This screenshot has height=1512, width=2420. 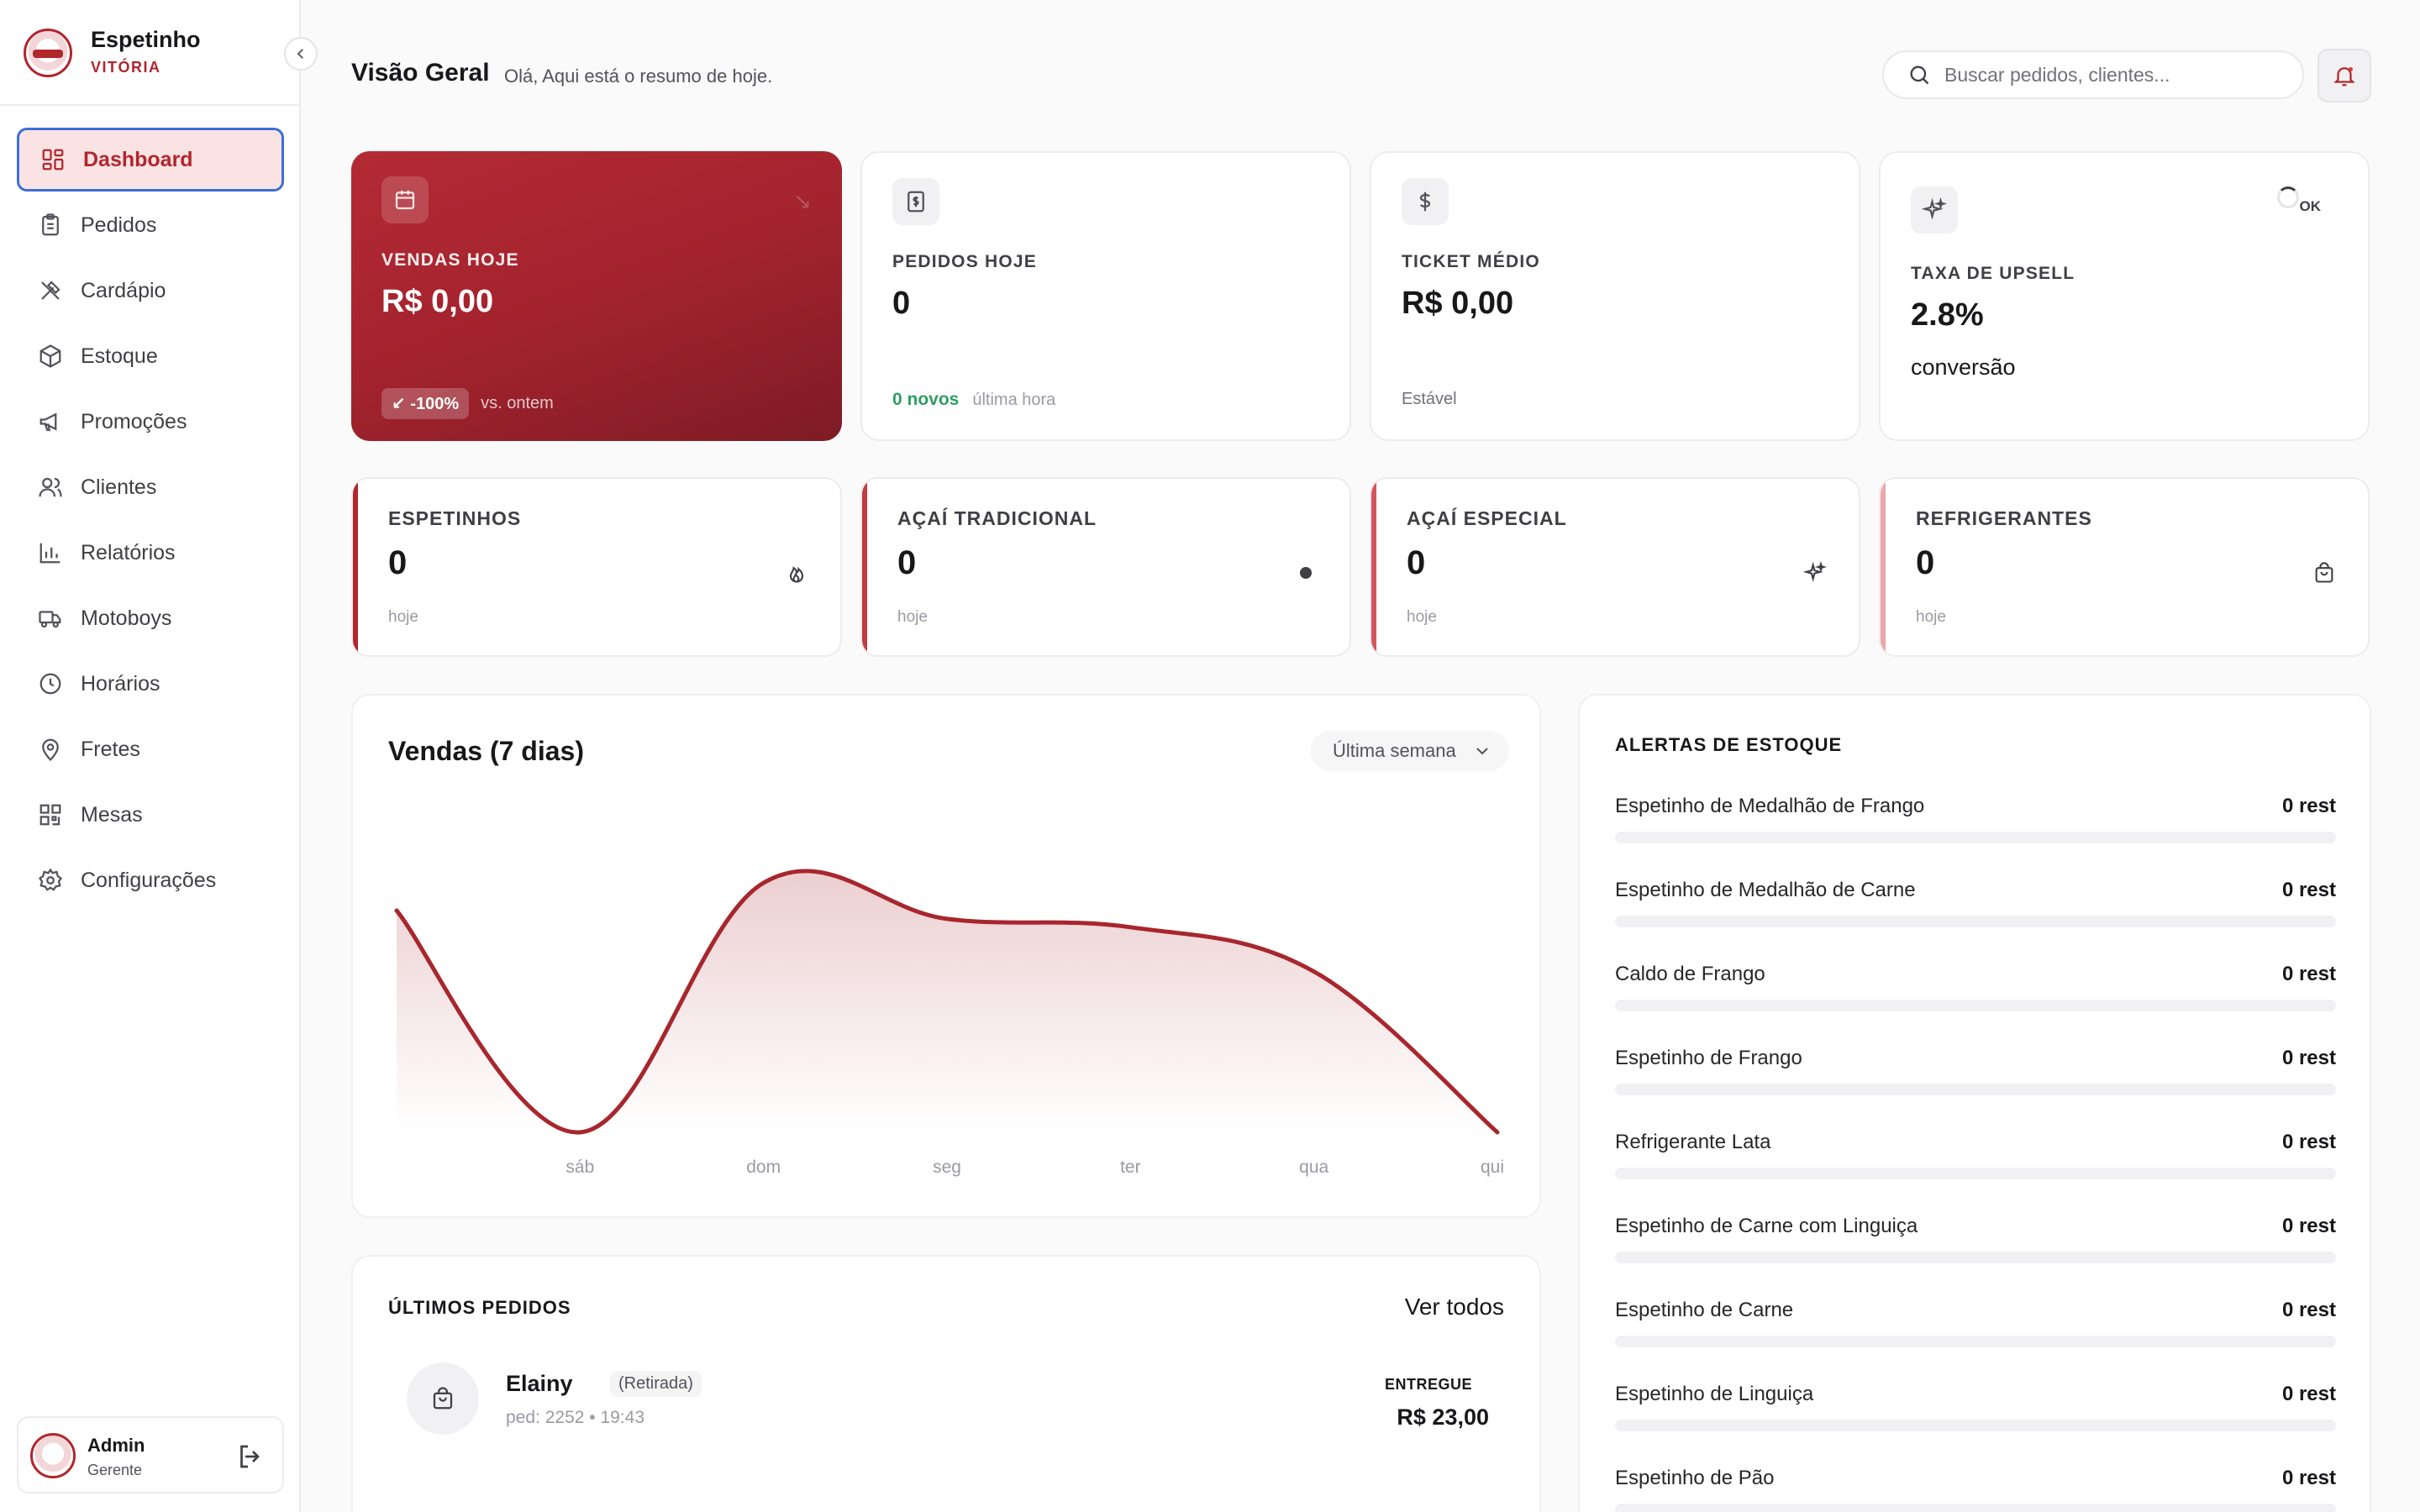 What do you see at coordinates (1976, 1080) in the screenshot?
I see `alert-row: Espetinho de Frango 0 rest` at bounding box center [1976, 1080].